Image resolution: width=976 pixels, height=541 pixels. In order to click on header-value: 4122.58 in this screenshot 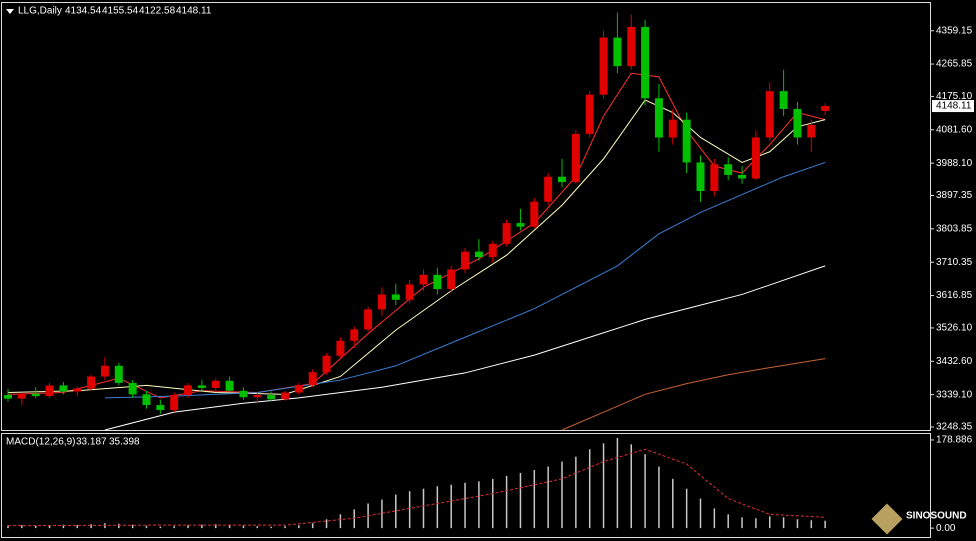, I will do `click(157, 11)`.